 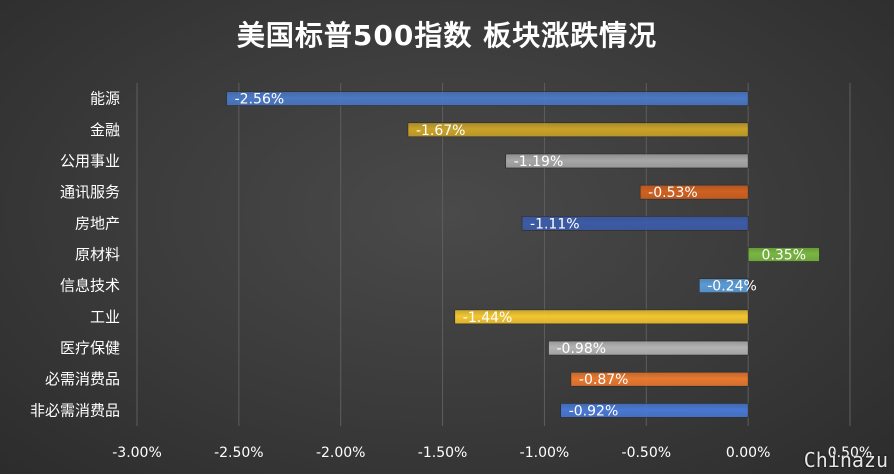 I want to click on category-label: 能源, so click(x=105, y=99).